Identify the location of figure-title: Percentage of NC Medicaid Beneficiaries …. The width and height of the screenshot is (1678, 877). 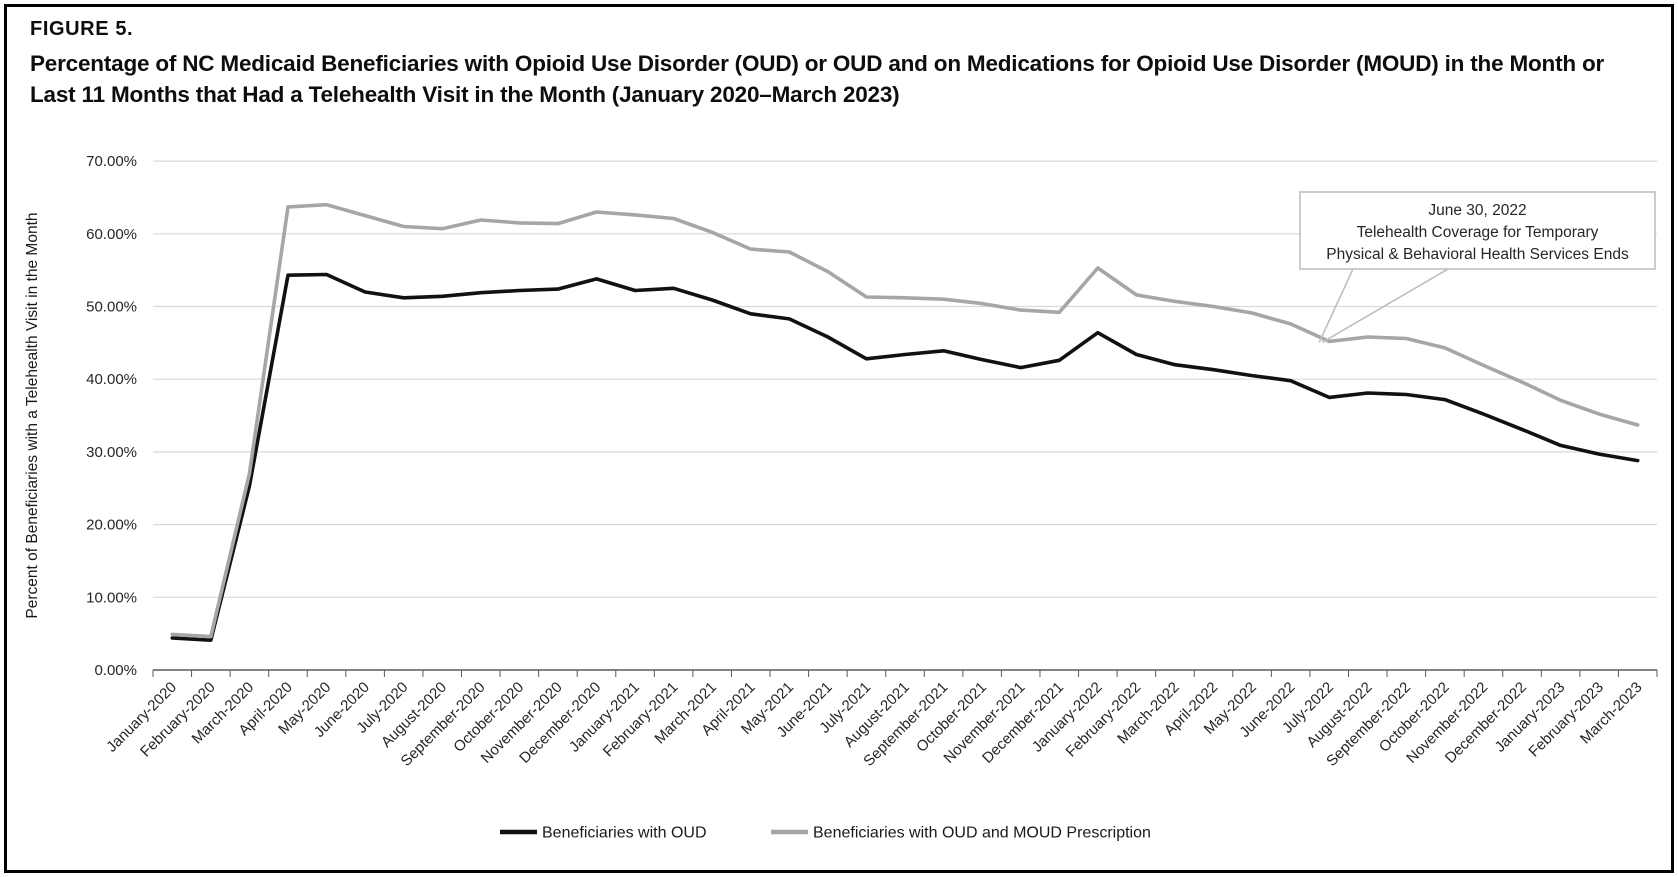
(817, 79).